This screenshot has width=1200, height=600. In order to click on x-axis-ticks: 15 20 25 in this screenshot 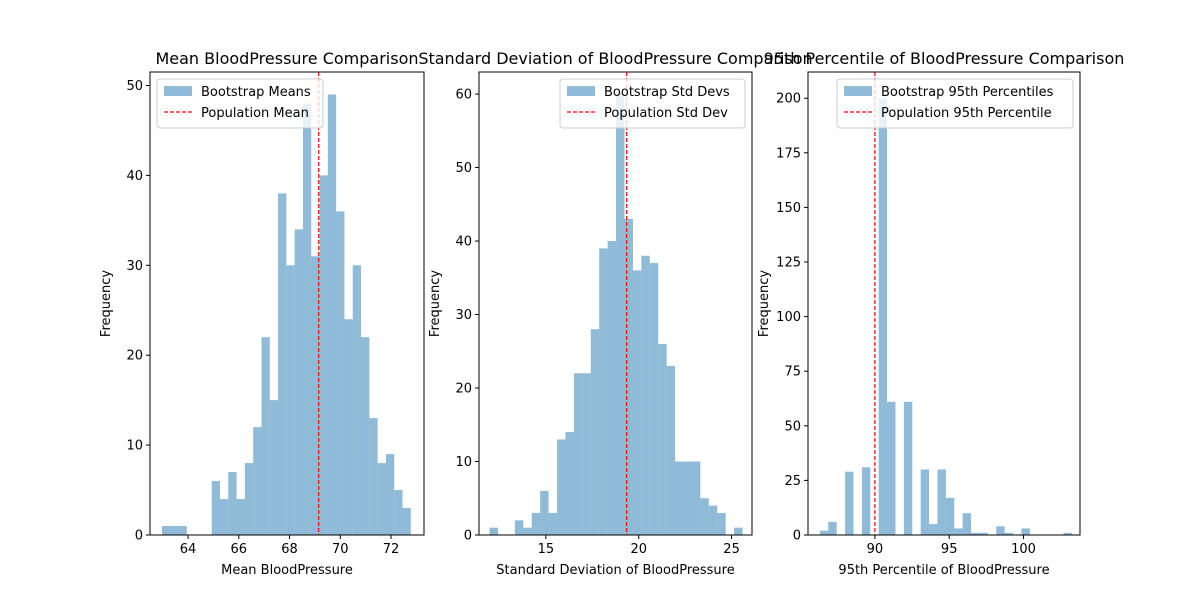, I will do `click(639, 546)`.